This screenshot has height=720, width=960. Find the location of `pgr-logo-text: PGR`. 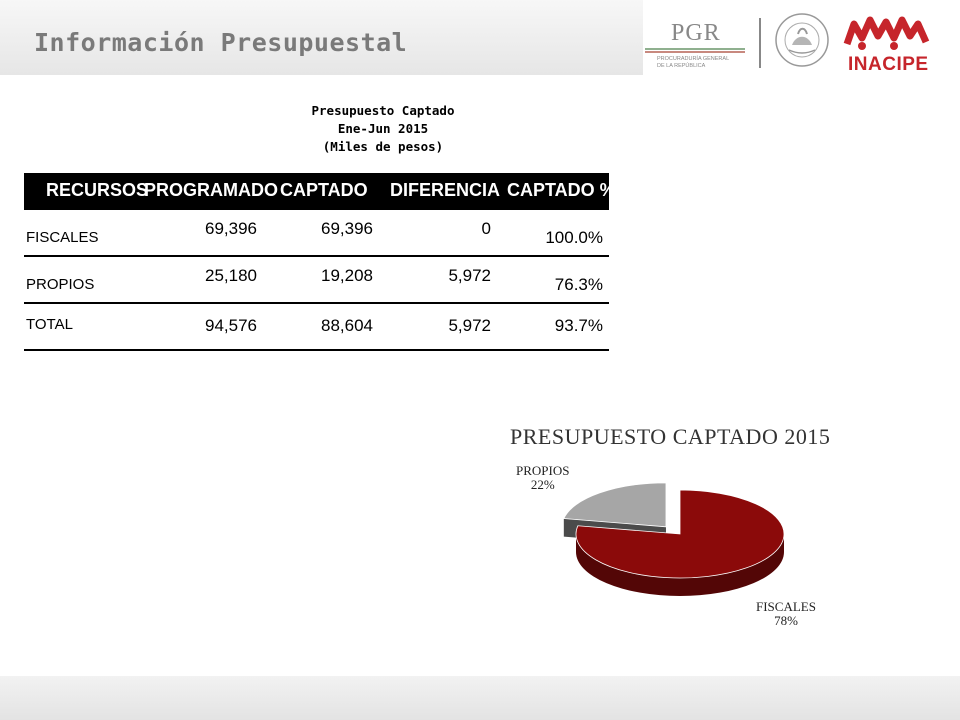

pgr-logo-text: PGR is located at coordinates (696, 33).